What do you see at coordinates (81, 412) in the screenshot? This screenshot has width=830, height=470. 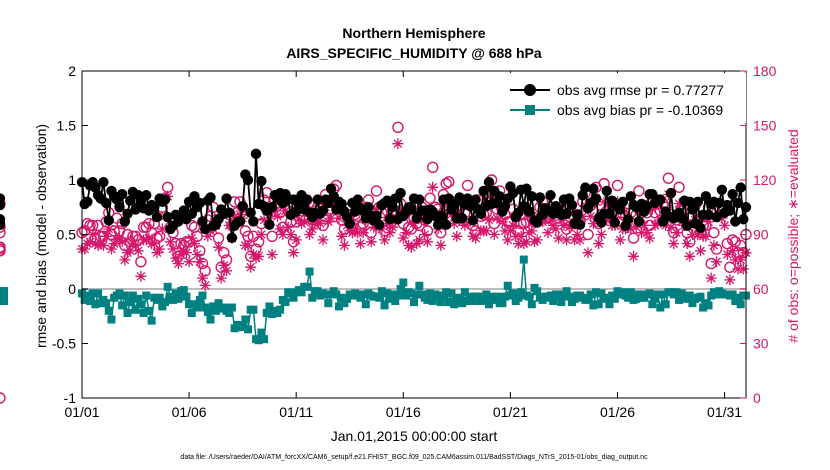 I see `x-tick-label: 01/01` at bounding box center [81, 412].